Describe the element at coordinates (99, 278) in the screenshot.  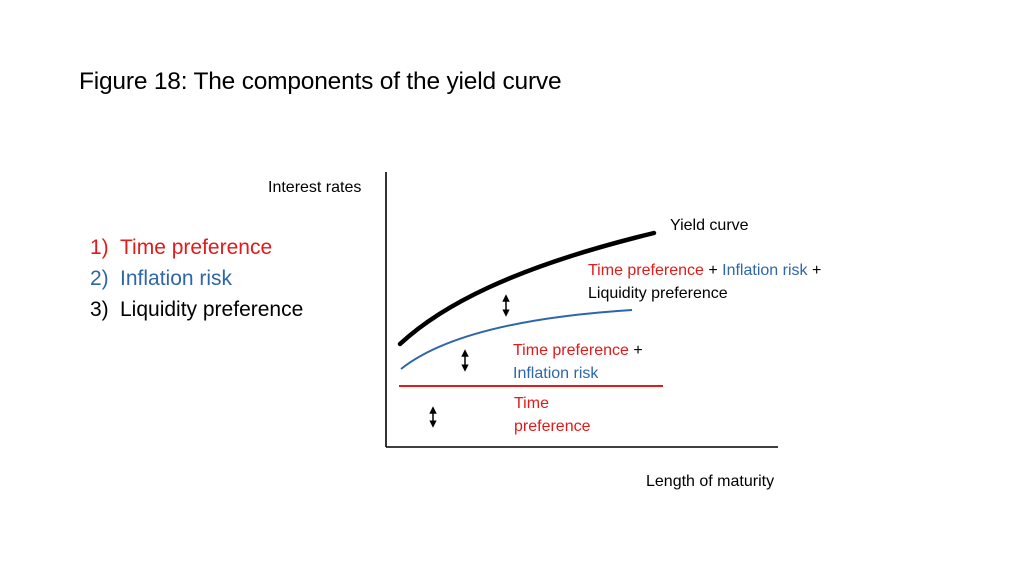
I see `list-number: 2)` at that location.